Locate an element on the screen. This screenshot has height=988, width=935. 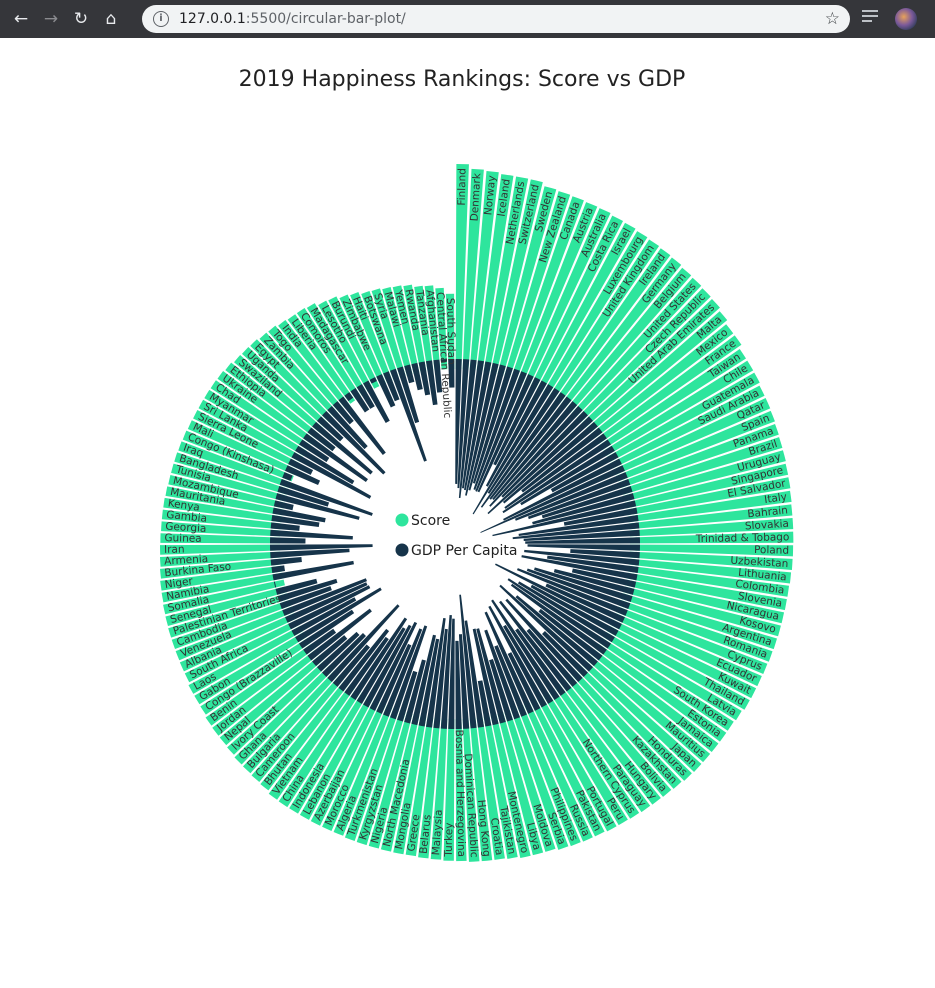
forward-arrow-icon: → is located at coordinates (51, 19).